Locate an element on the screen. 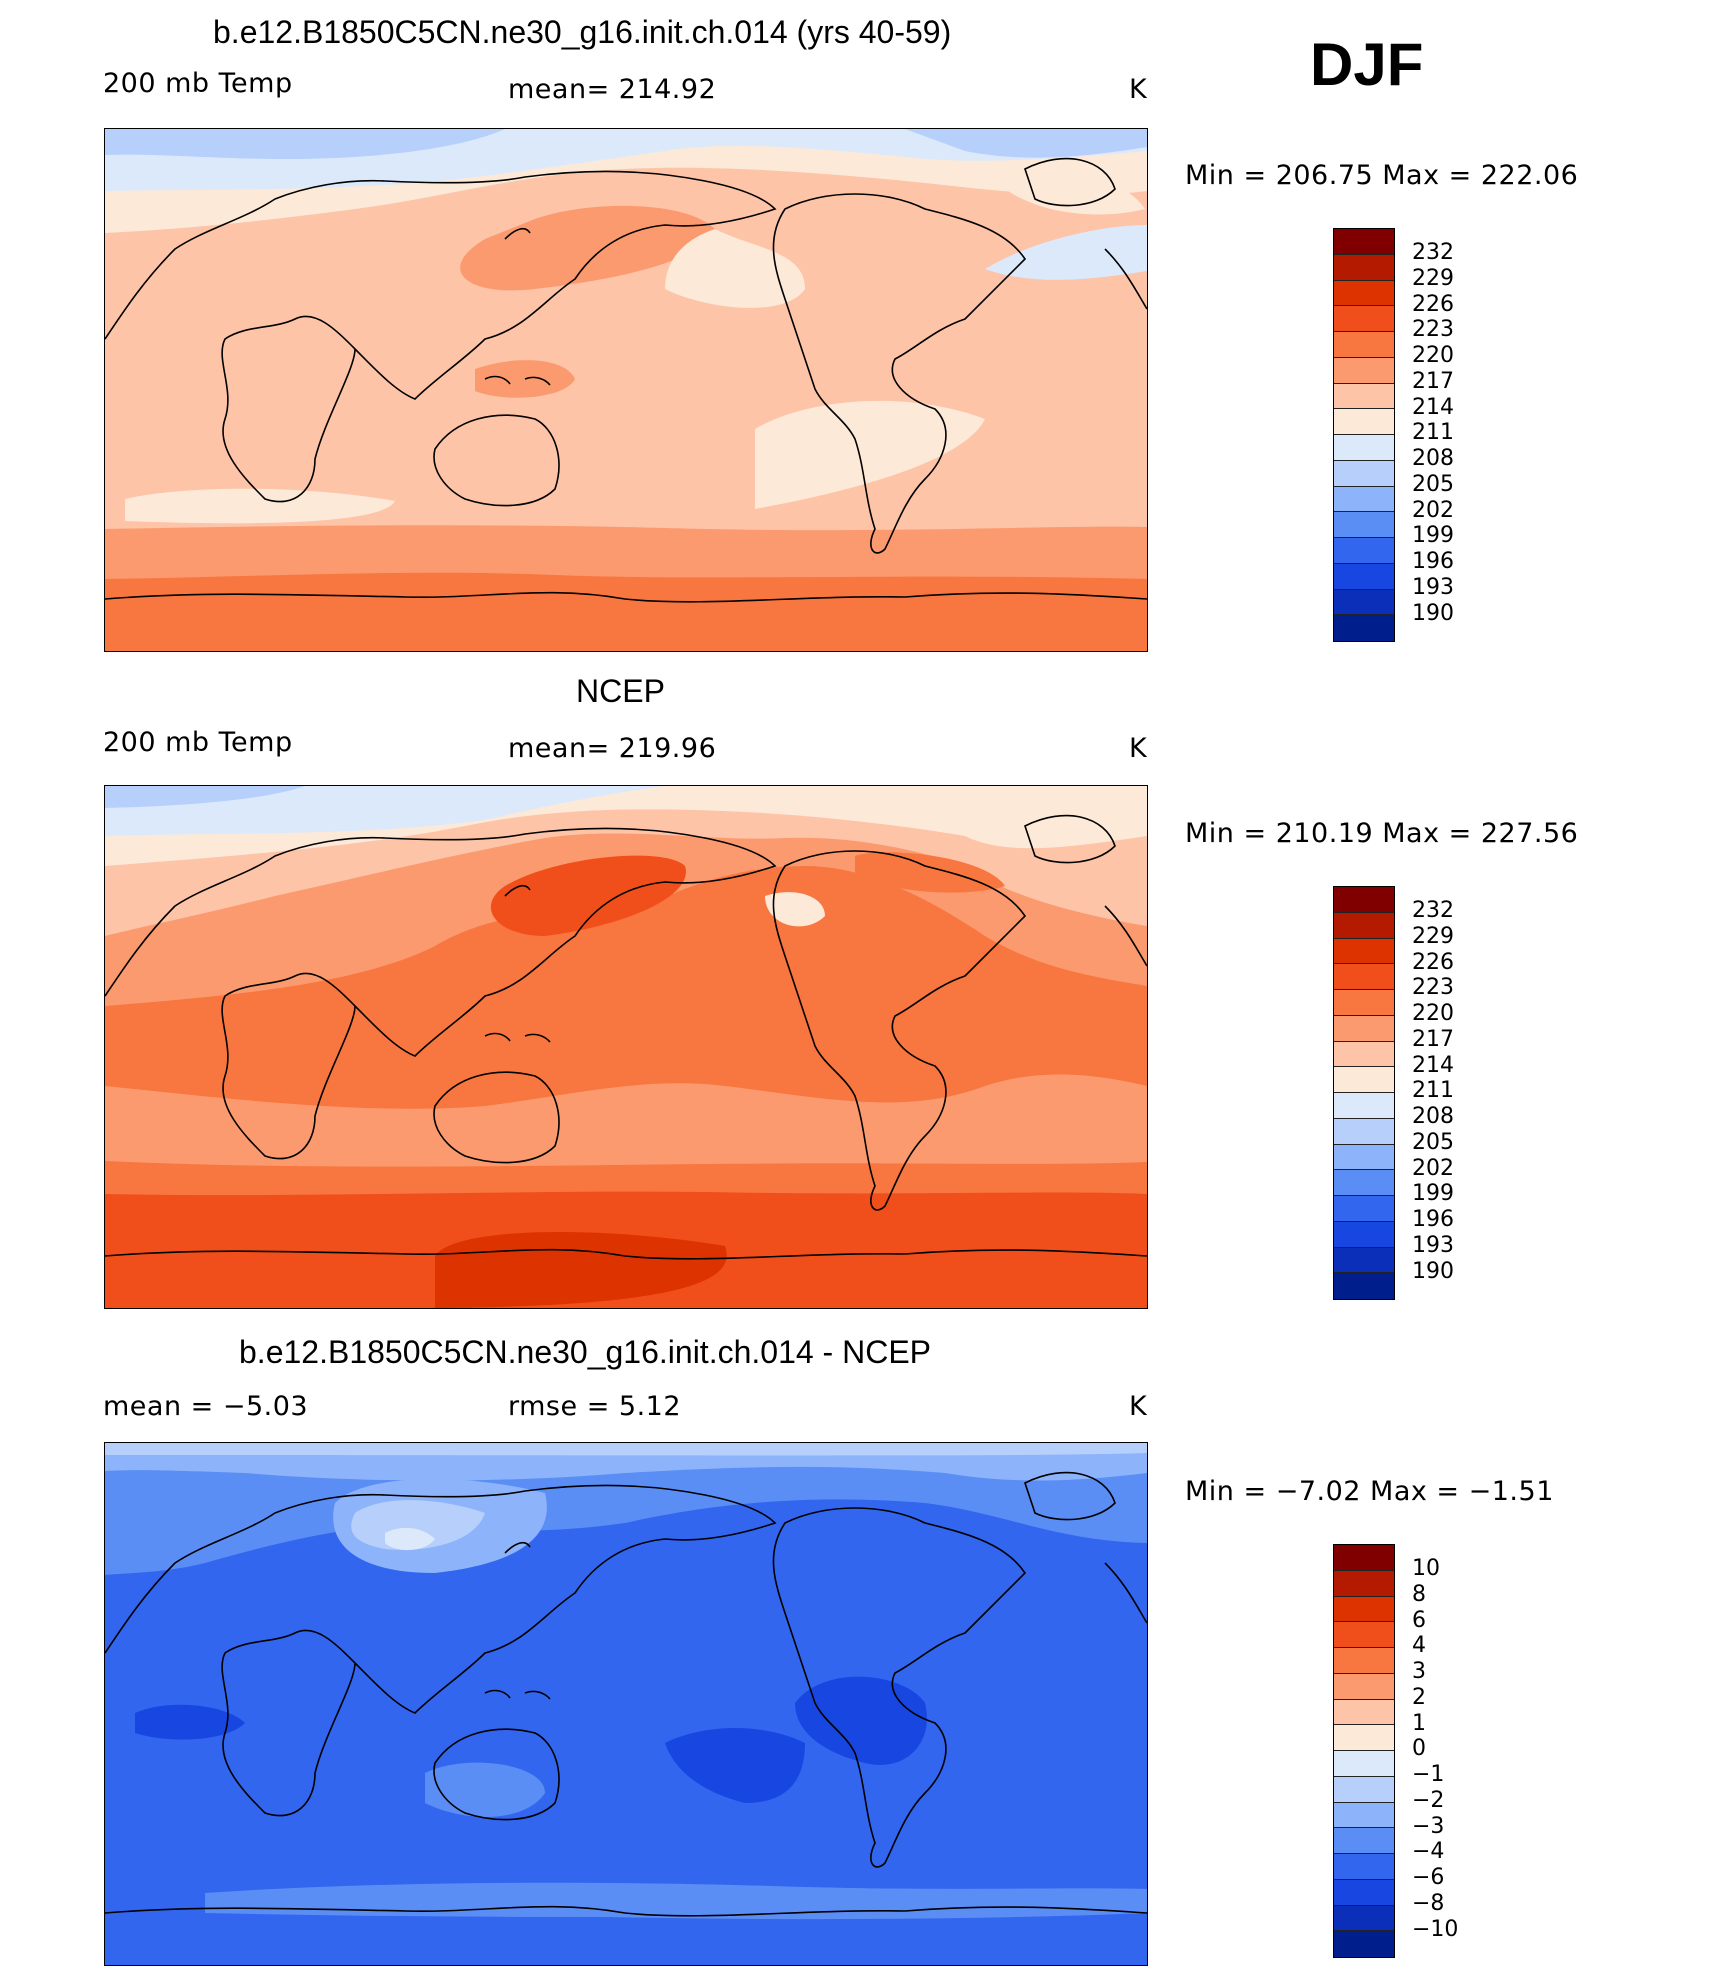 This screenshot has width=1710, height=1981. panel3-colorbar is located at coordinates (1364, 1751).